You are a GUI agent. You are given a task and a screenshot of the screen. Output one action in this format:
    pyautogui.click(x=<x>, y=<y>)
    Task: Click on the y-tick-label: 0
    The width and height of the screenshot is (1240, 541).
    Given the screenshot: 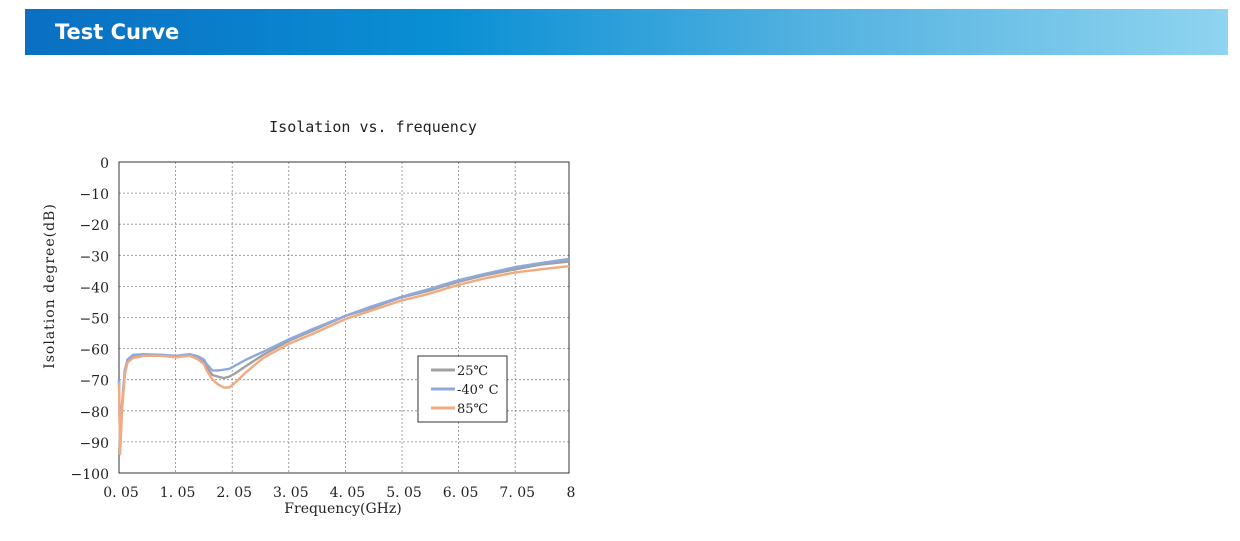 What is the action you would take?
    pyautogui.click(x=104, y=164)
    